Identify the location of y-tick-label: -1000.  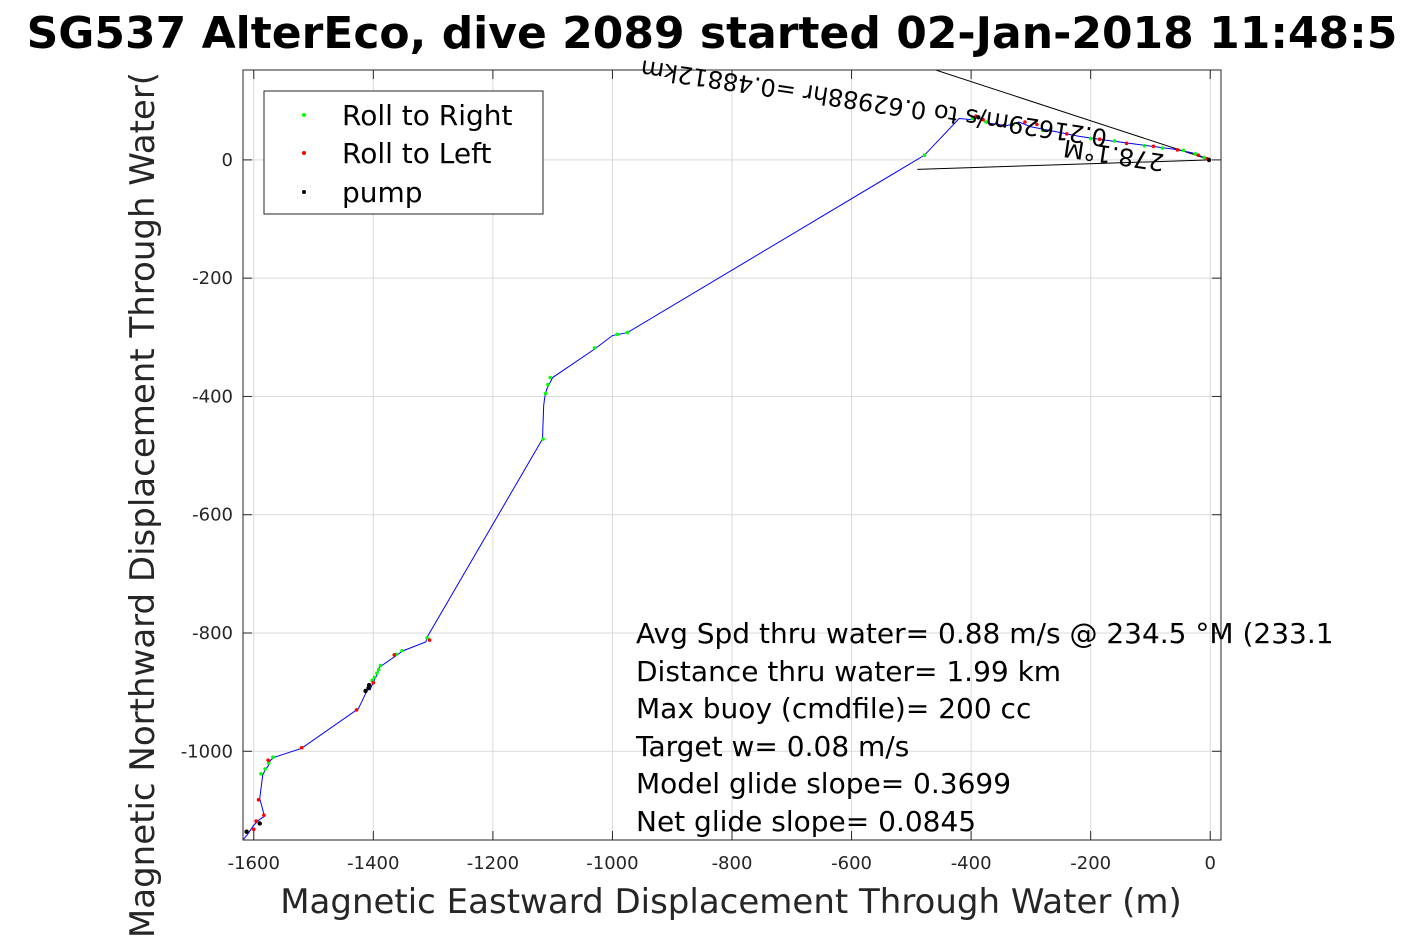
(207, 751).